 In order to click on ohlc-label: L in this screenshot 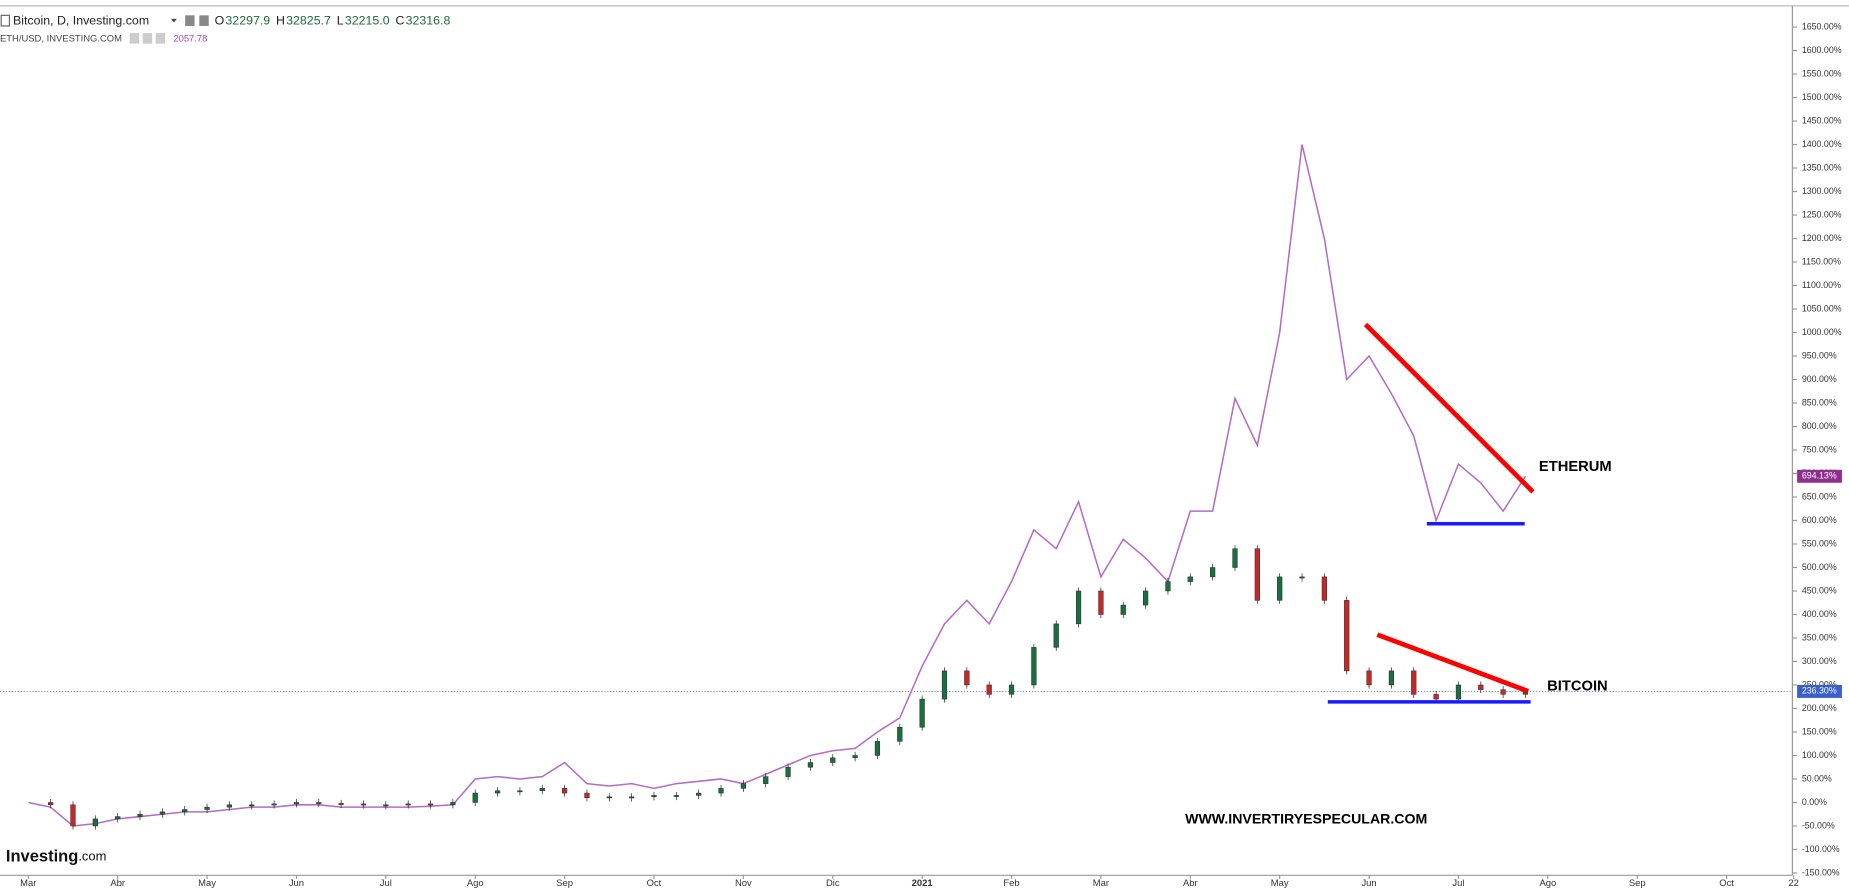, I will do `click(340, 20)`.